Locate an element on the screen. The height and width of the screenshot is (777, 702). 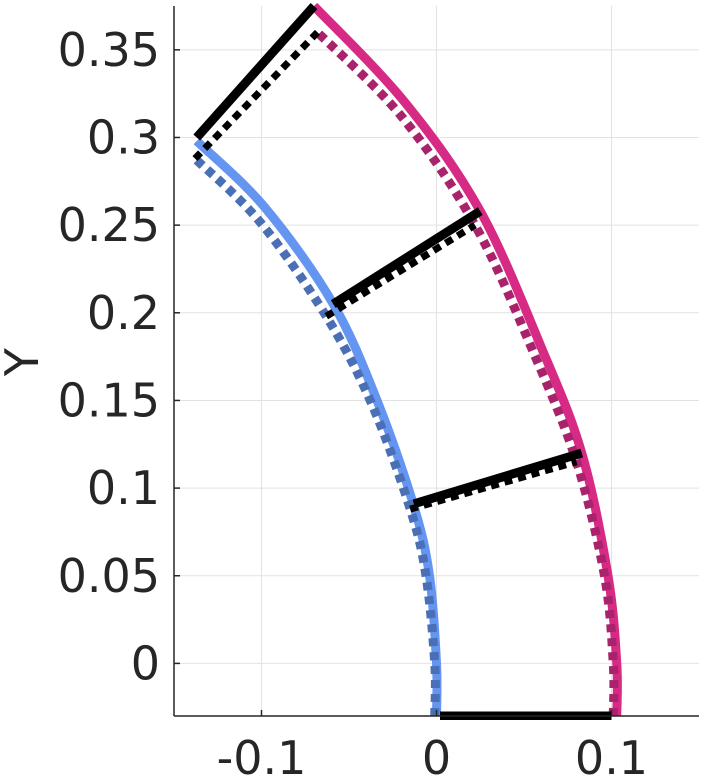
y-axis-label: Y is located at coordinates (24, 362).